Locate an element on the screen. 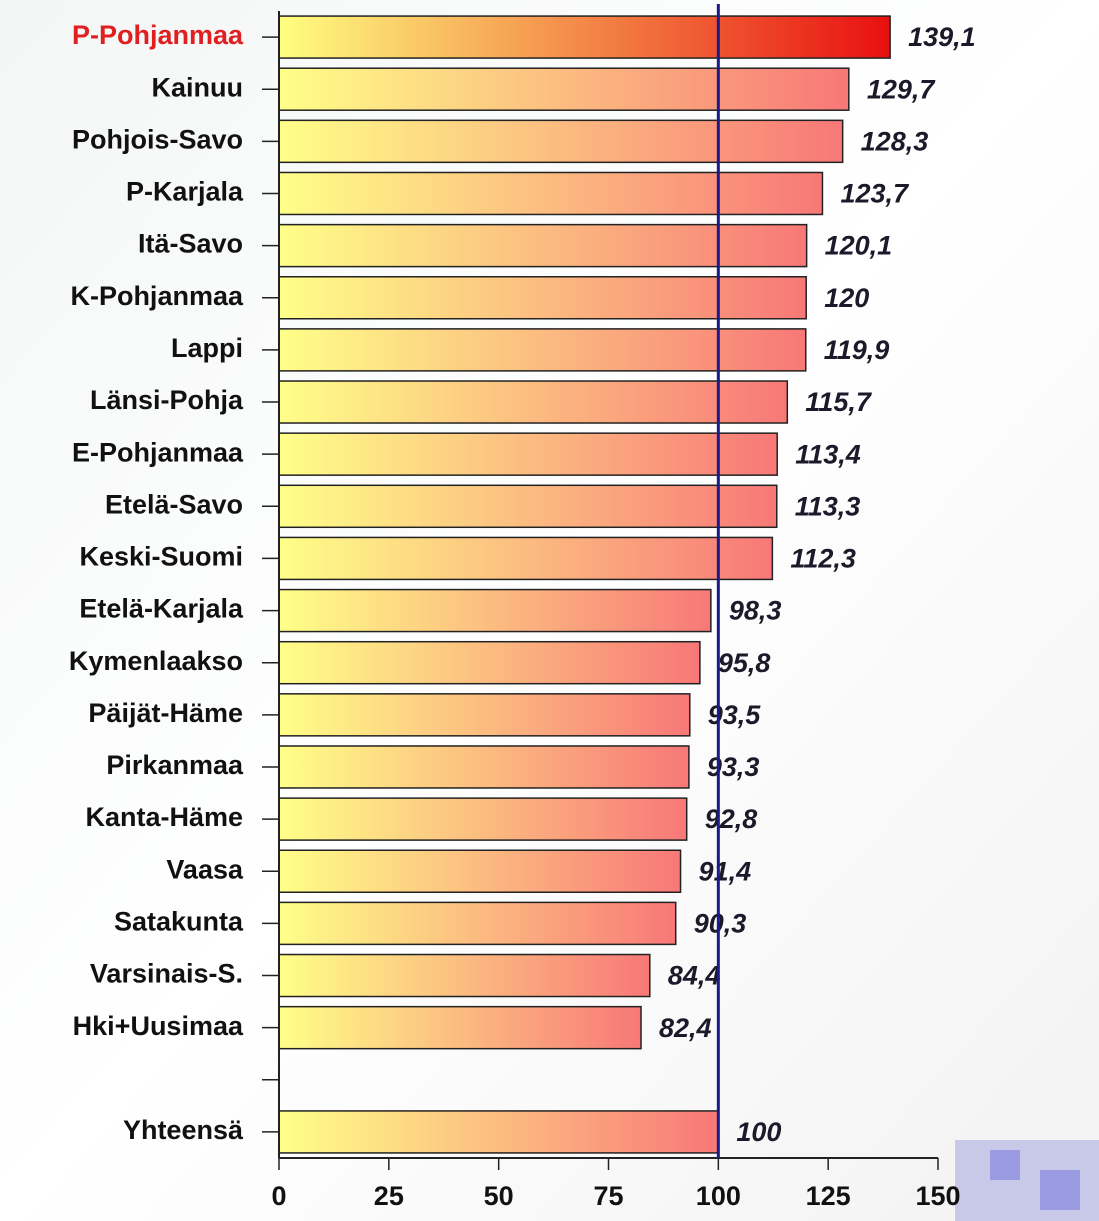  value-label: 90,3 is located at coordinates (720, 924).